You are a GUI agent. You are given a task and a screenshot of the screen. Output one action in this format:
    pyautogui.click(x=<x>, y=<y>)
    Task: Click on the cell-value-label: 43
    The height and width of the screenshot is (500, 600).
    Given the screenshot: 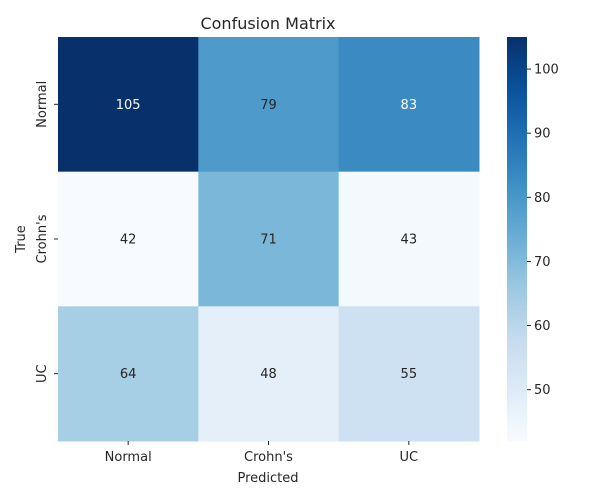 What is the action you would take?
    pyautogui.click(x=409, y=240)
    